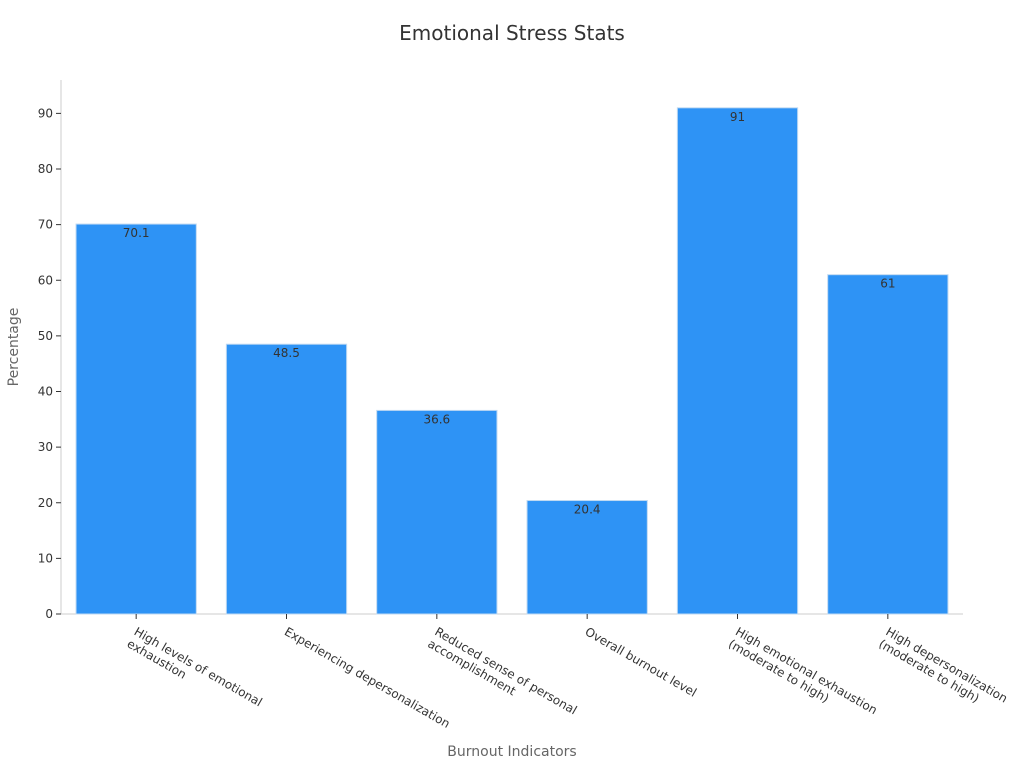  What do you see at coordinates (946, 664) in the screenshot?
I see `x-tick-label-line: High depersonalization` at bounding box center [946, 664].